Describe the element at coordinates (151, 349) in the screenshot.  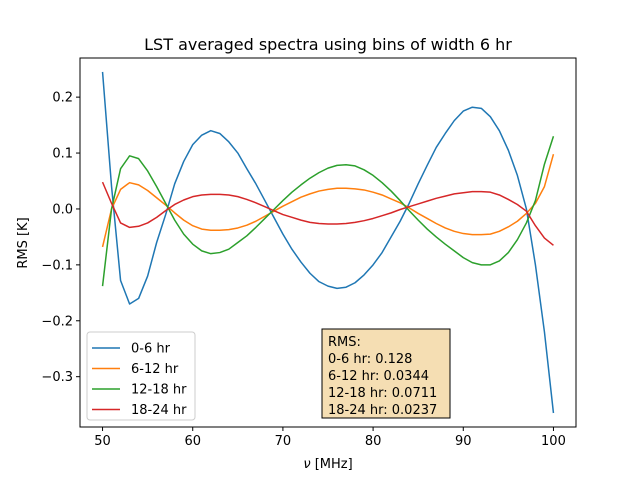
I see `legend-label-0-6 hr: 0-6 hr` at that location.